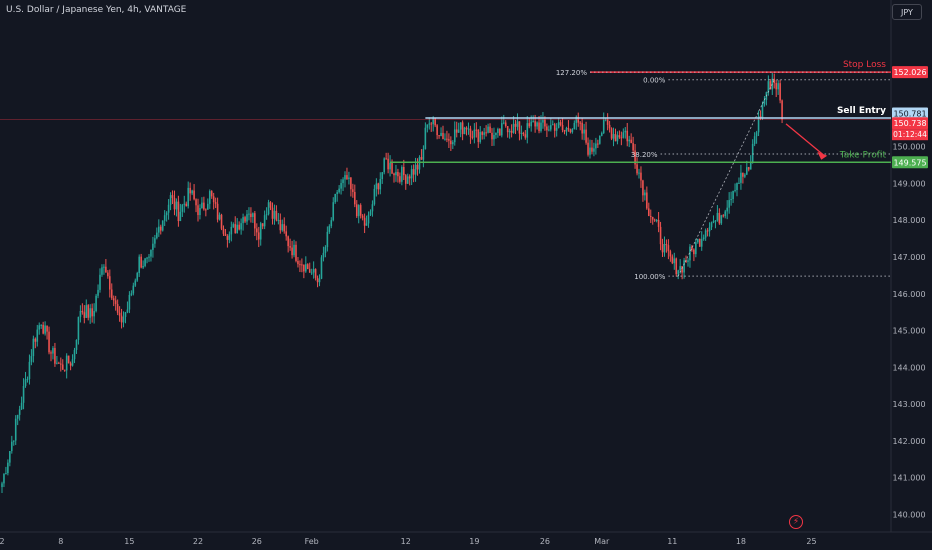 This screenshot has width=932, height=550. Describe the element at coordinates (741, 541) in the screenshot. I see `x-tick-label: 18` at that location.